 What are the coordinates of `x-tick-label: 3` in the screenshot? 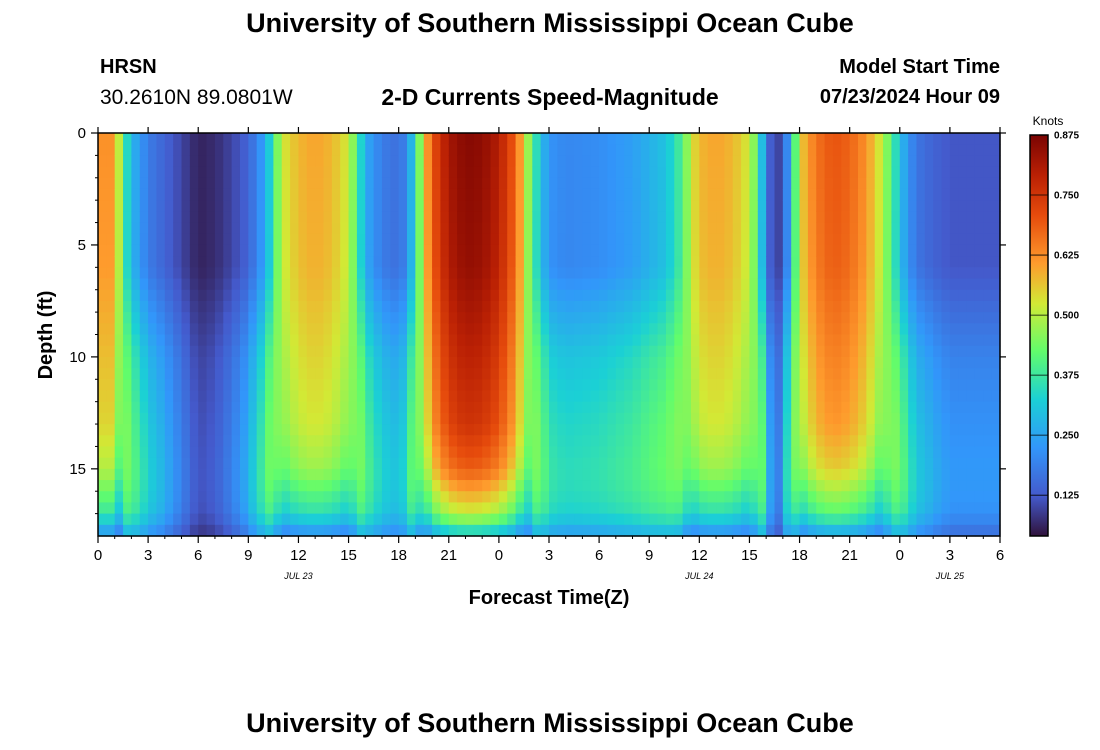 It's located at (549, 555).